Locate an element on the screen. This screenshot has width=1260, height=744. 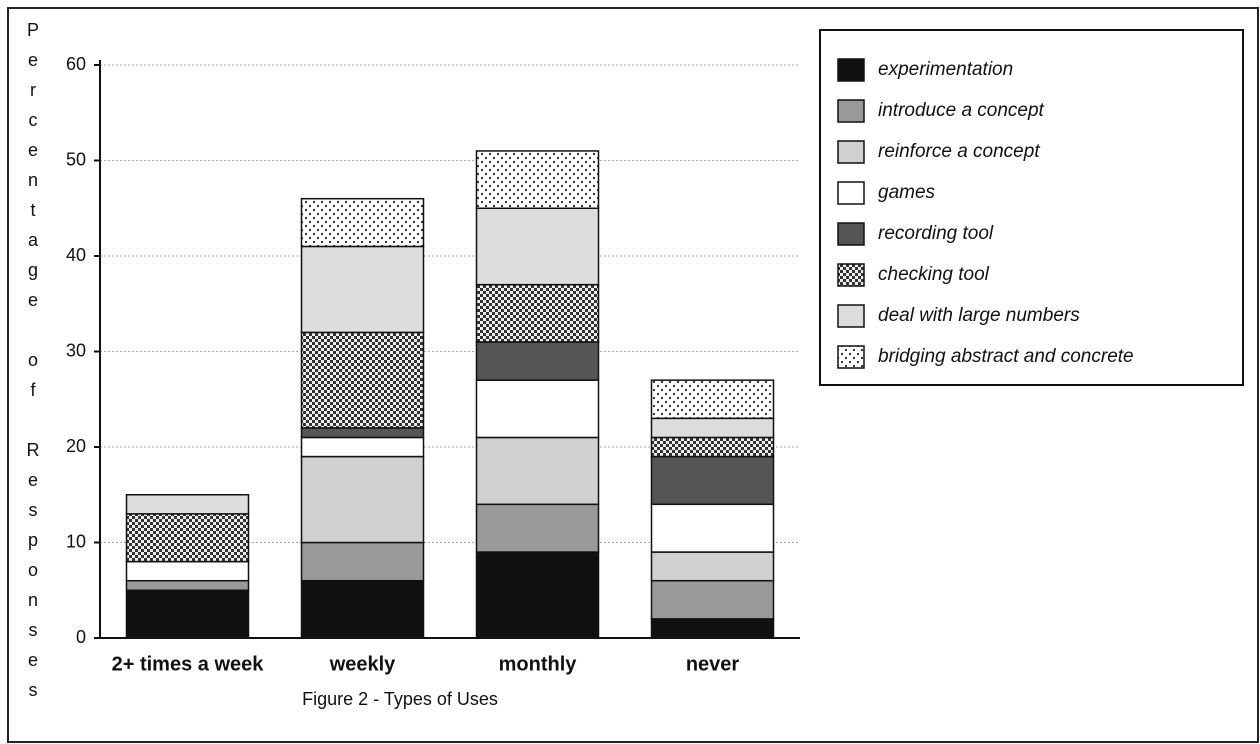
legend-label: recording tool is located at coordinates (936, 233).